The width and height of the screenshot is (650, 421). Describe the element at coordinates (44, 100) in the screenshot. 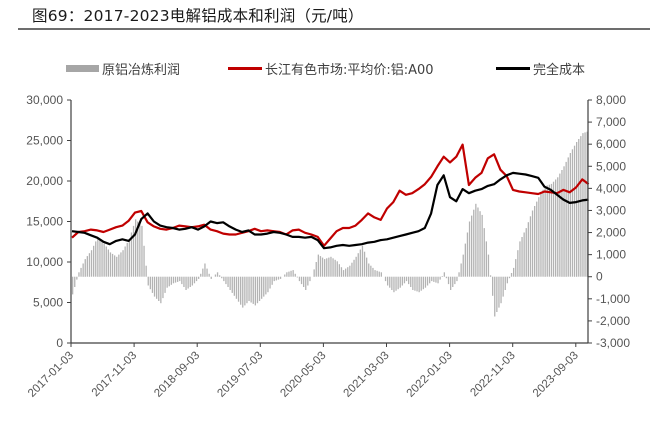

I see `left-y-tick-label: 30,000` at that location.